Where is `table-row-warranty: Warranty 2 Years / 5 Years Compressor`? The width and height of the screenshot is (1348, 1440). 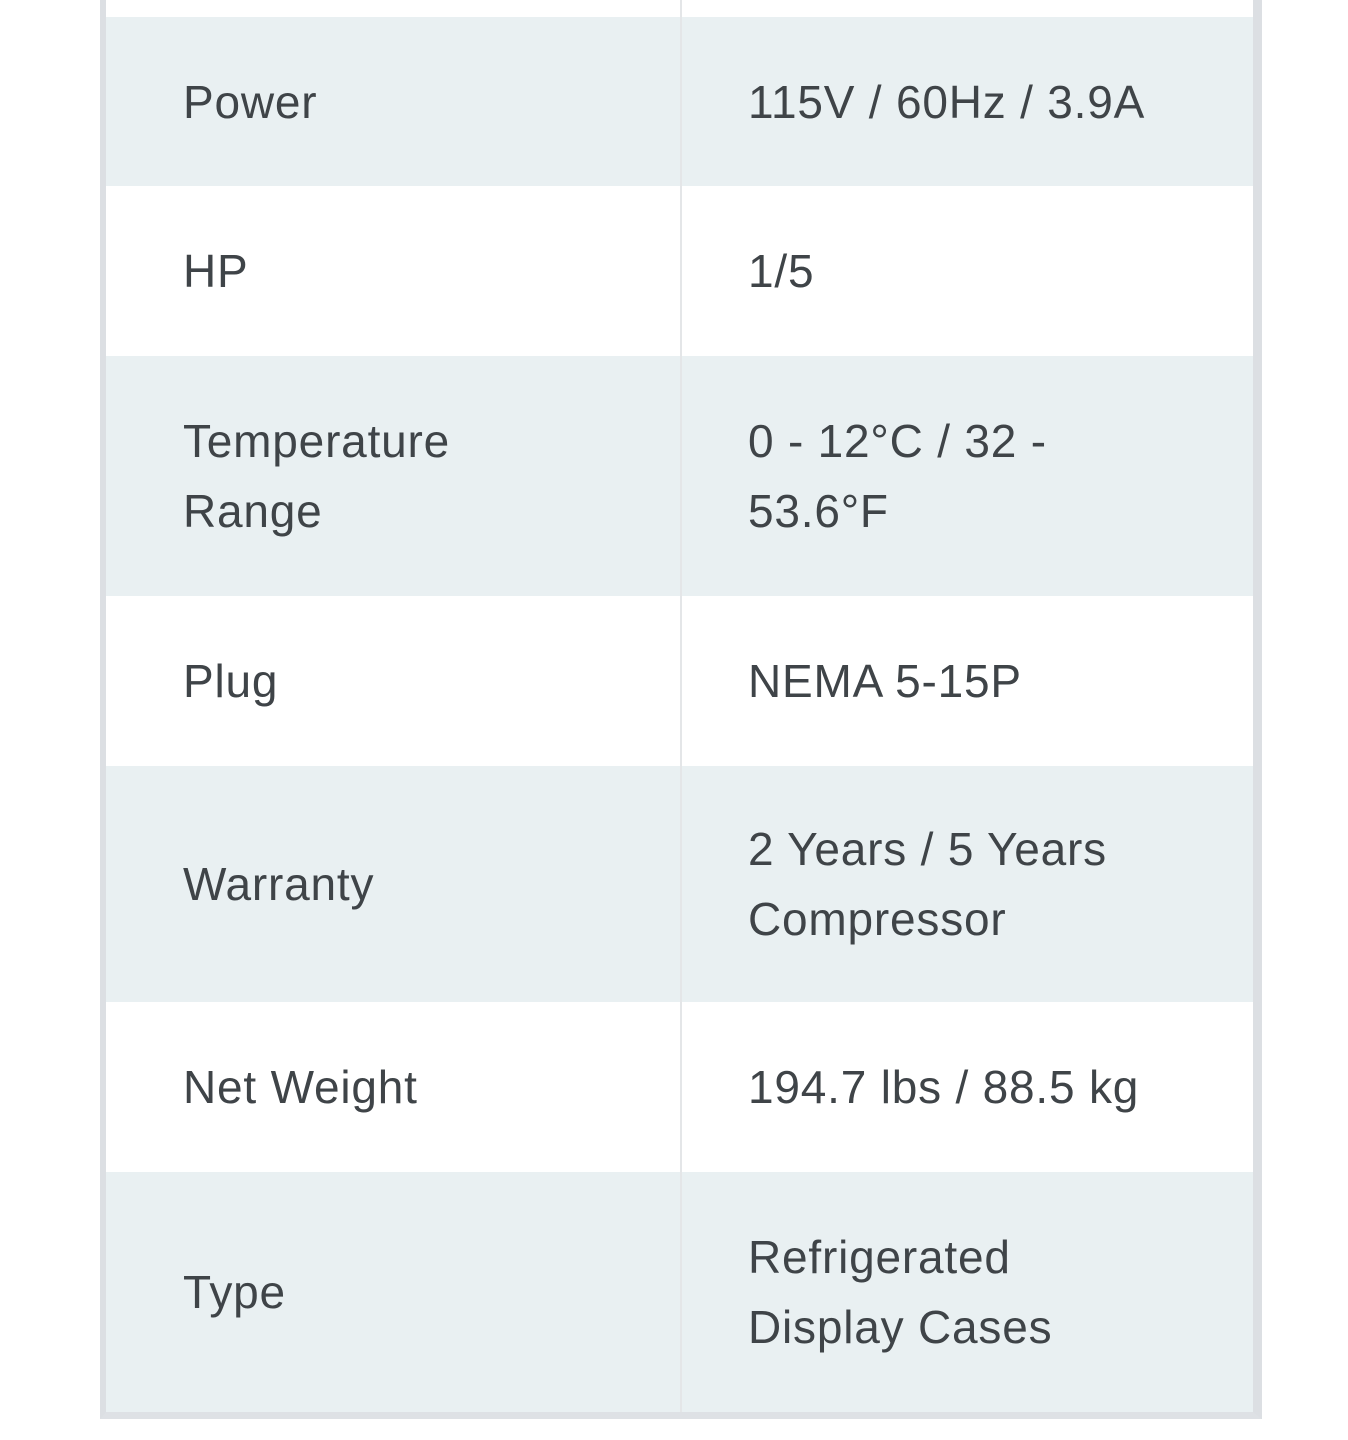 table-row-warranty: Warranty 2 Years / 5 Years Compressor is located at coordinates (679, 884).